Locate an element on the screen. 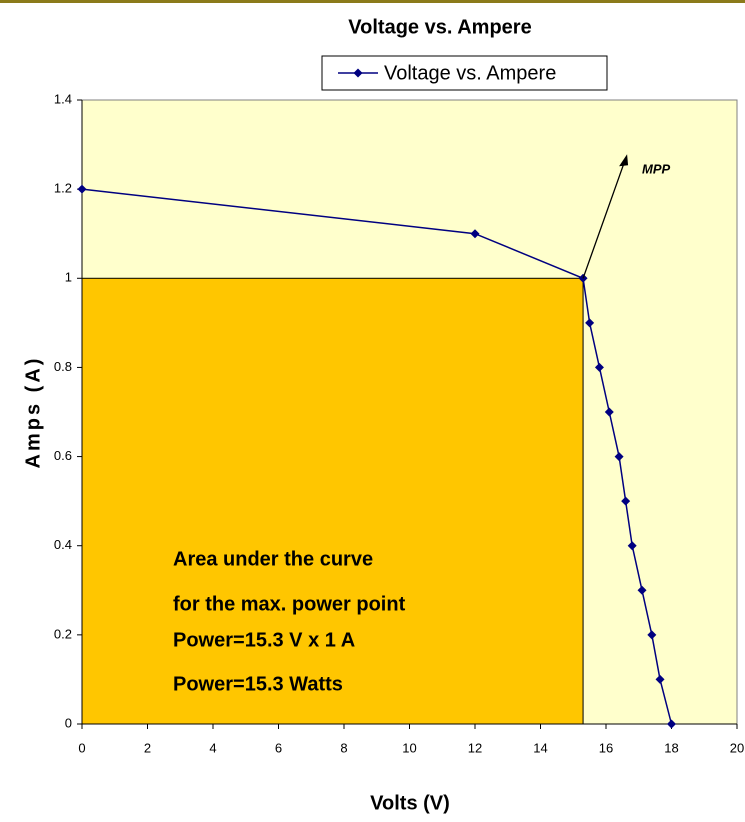 This screenshot has width=745, height=822. mpp-arrow is located at coordinates (604, 218).